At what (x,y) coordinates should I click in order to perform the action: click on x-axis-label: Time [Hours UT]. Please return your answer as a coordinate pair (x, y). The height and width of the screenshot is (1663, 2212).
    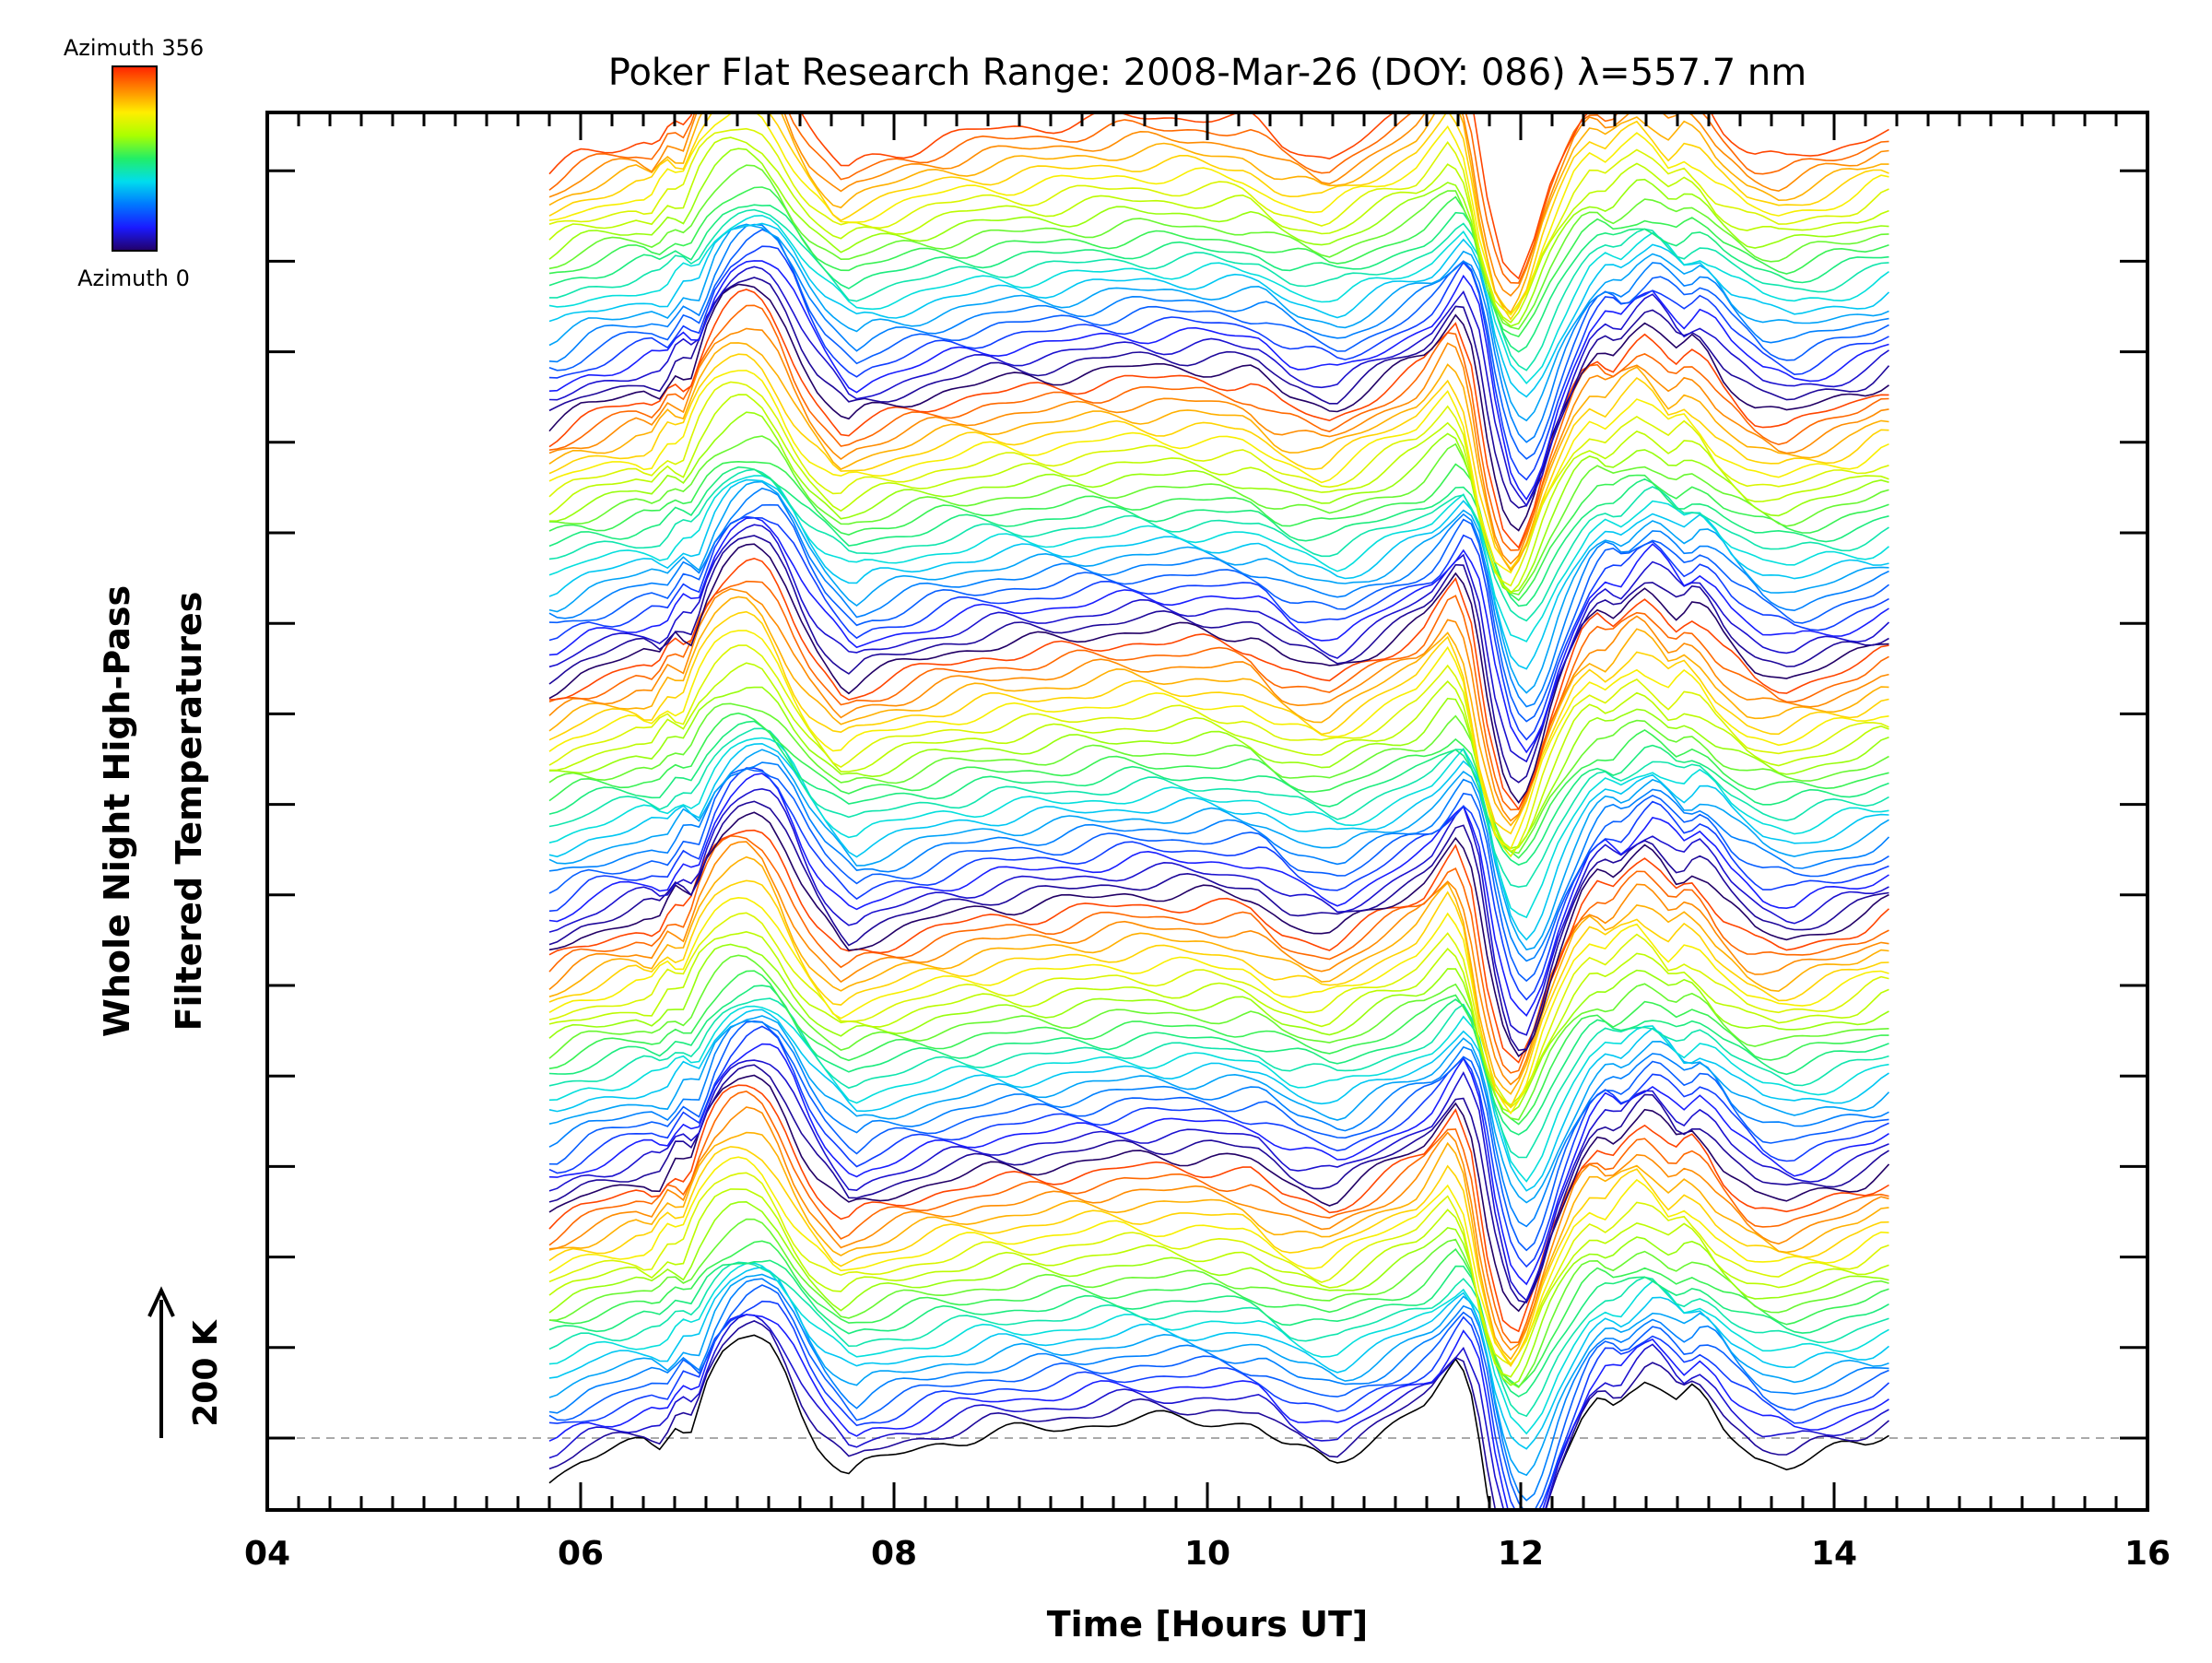
    Looking at the image, I should click on (1208, 1624).